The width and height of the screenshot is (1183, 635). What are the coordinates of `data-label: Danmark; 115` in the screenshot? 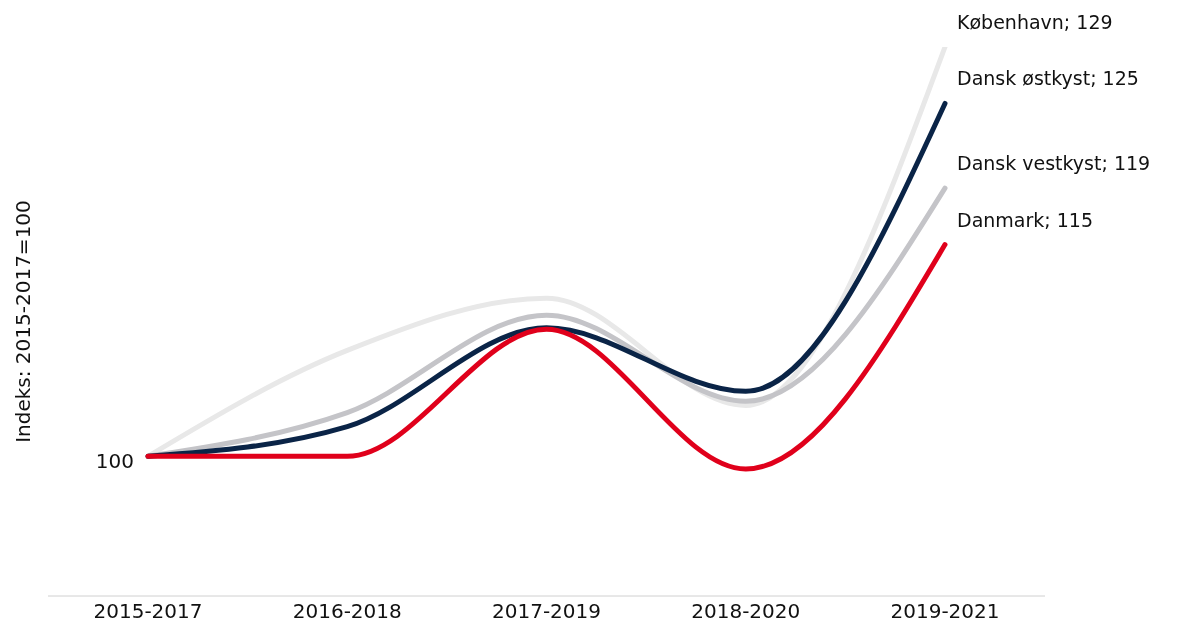 It's located at (1025, 219).